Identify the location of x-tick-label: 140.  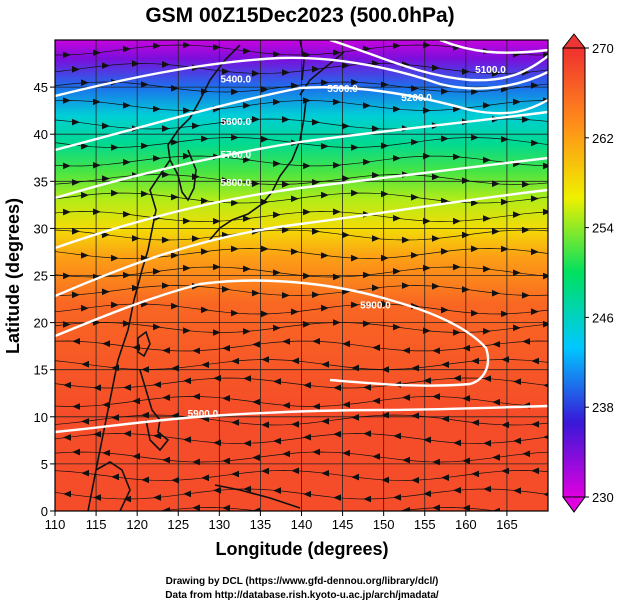
(302, 524).